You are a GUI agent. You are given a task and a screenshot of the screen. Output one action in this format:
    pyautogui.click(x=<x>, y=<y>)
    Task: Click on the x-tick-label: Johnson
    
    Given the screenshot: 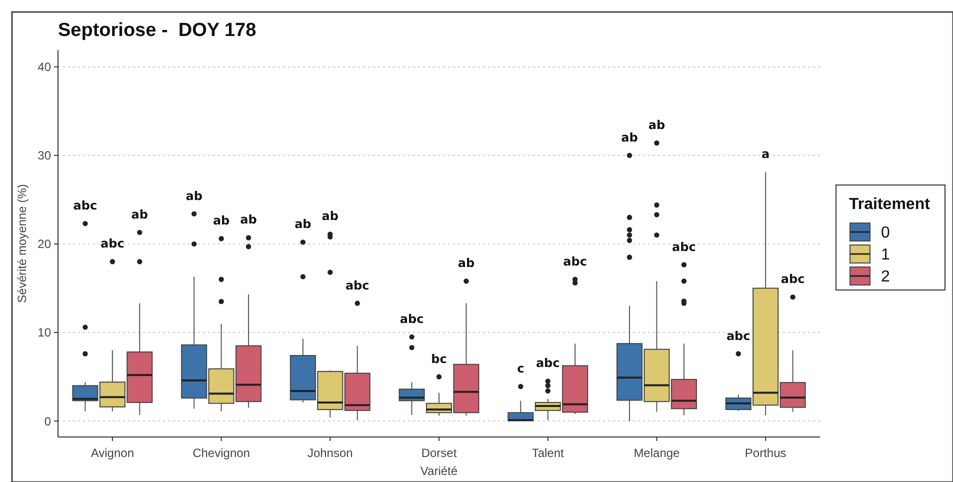 What is the action you would take?
    pyautogui.click(x=330, y=453)
    